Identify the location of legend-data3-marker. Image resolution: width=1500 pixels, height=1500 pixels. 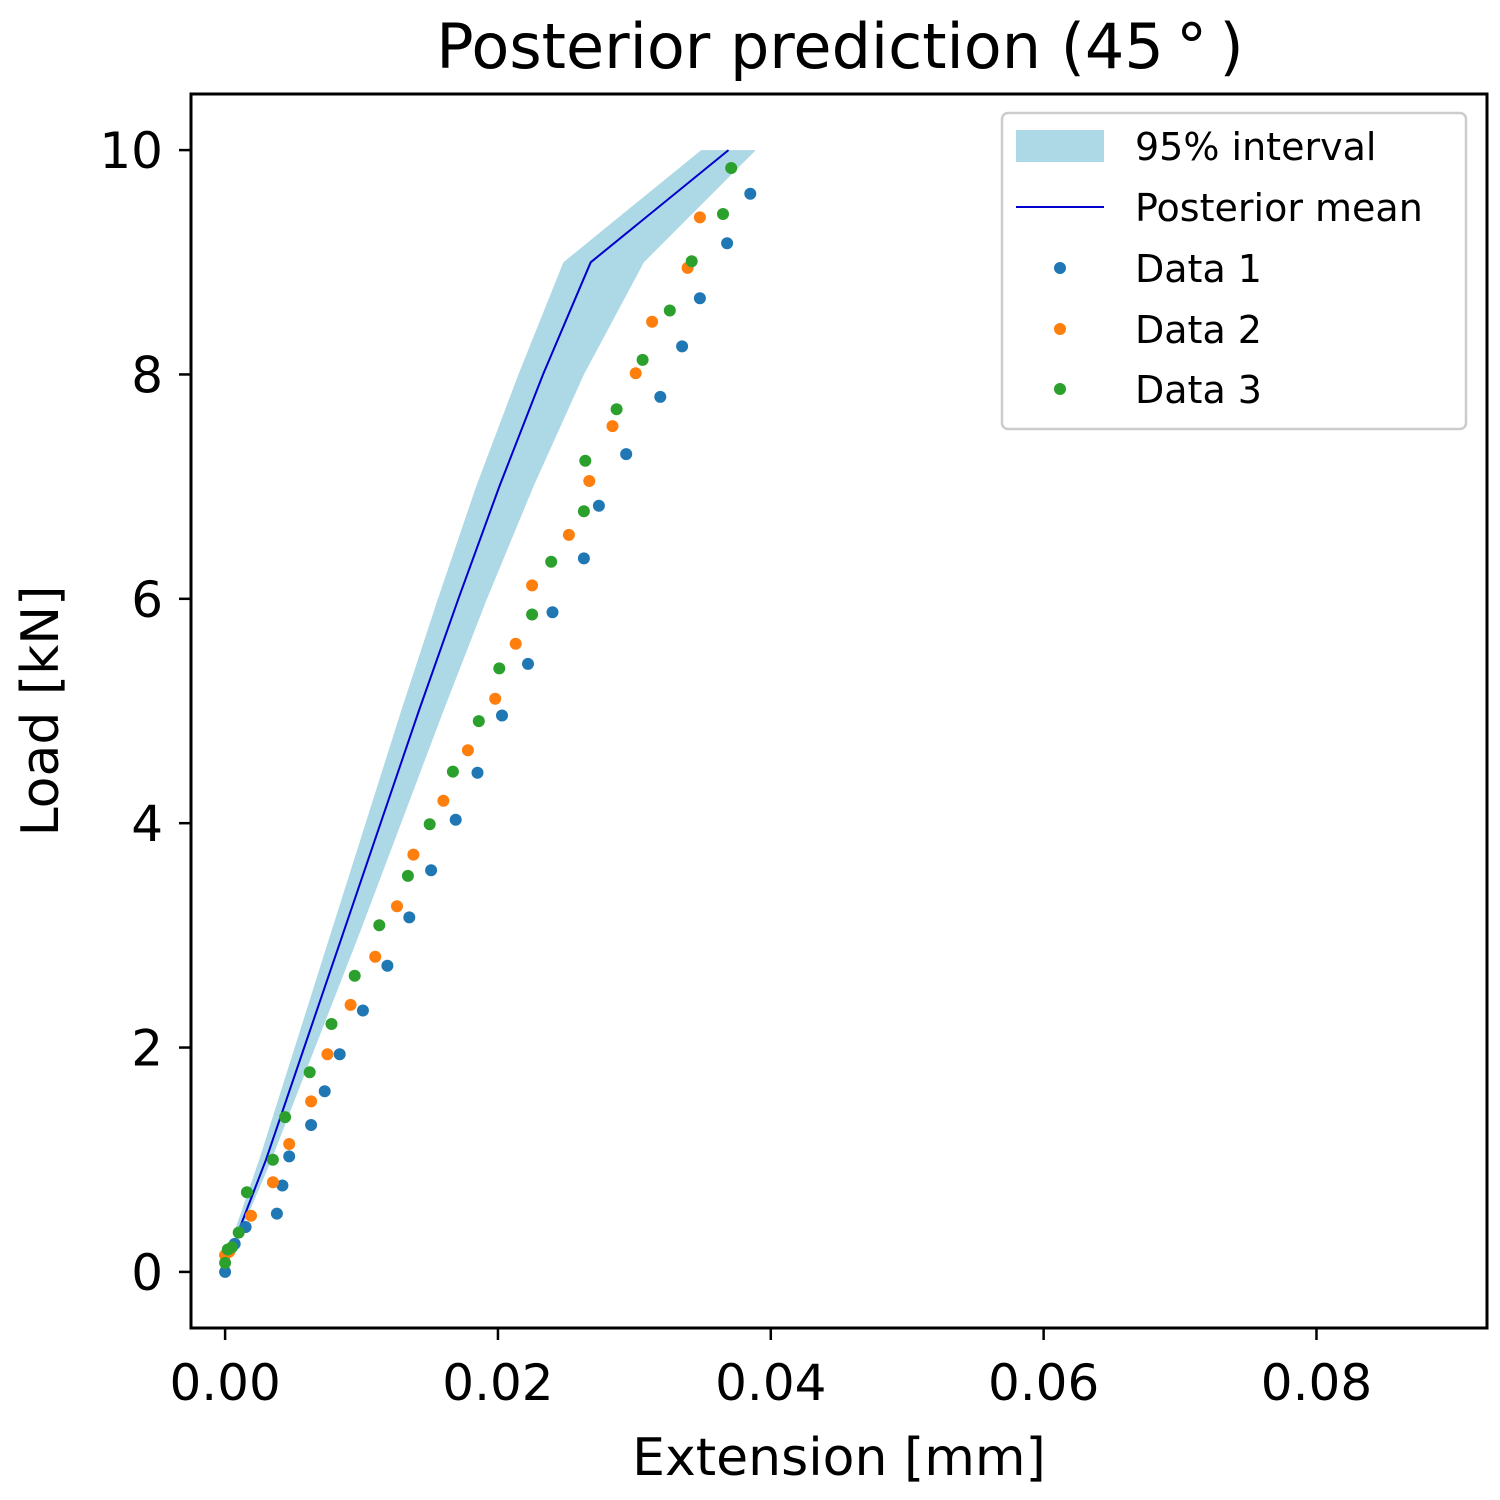
(1060, 389).